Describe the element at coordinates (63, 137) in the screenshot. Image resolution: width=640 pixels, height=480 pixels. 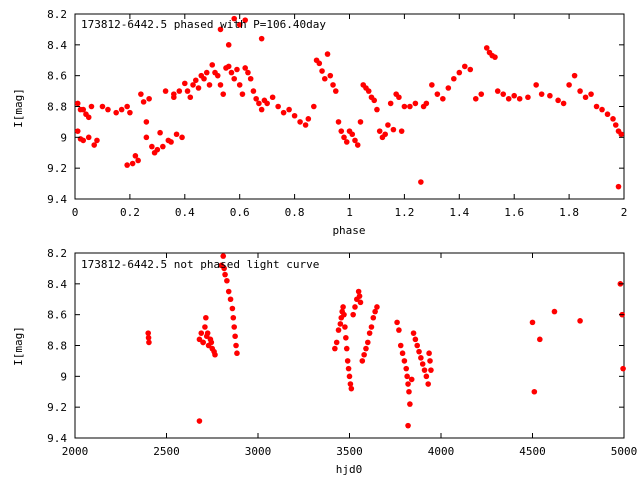
I see `phased-y-tick-label: 9` at that location.